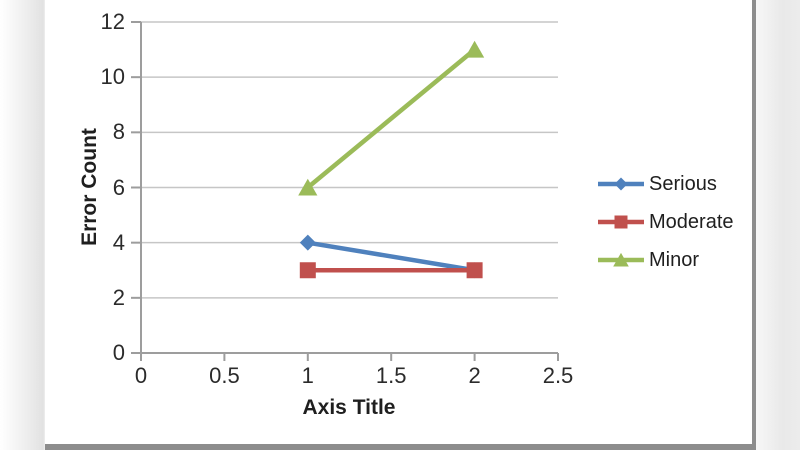 Image resolution: width=800 pixels, height=450 pixels. What do you see at coordinates (112, 77) in the screenshot?
I see `y-axis-tick-label: 10` at bounding box center [112, 77].